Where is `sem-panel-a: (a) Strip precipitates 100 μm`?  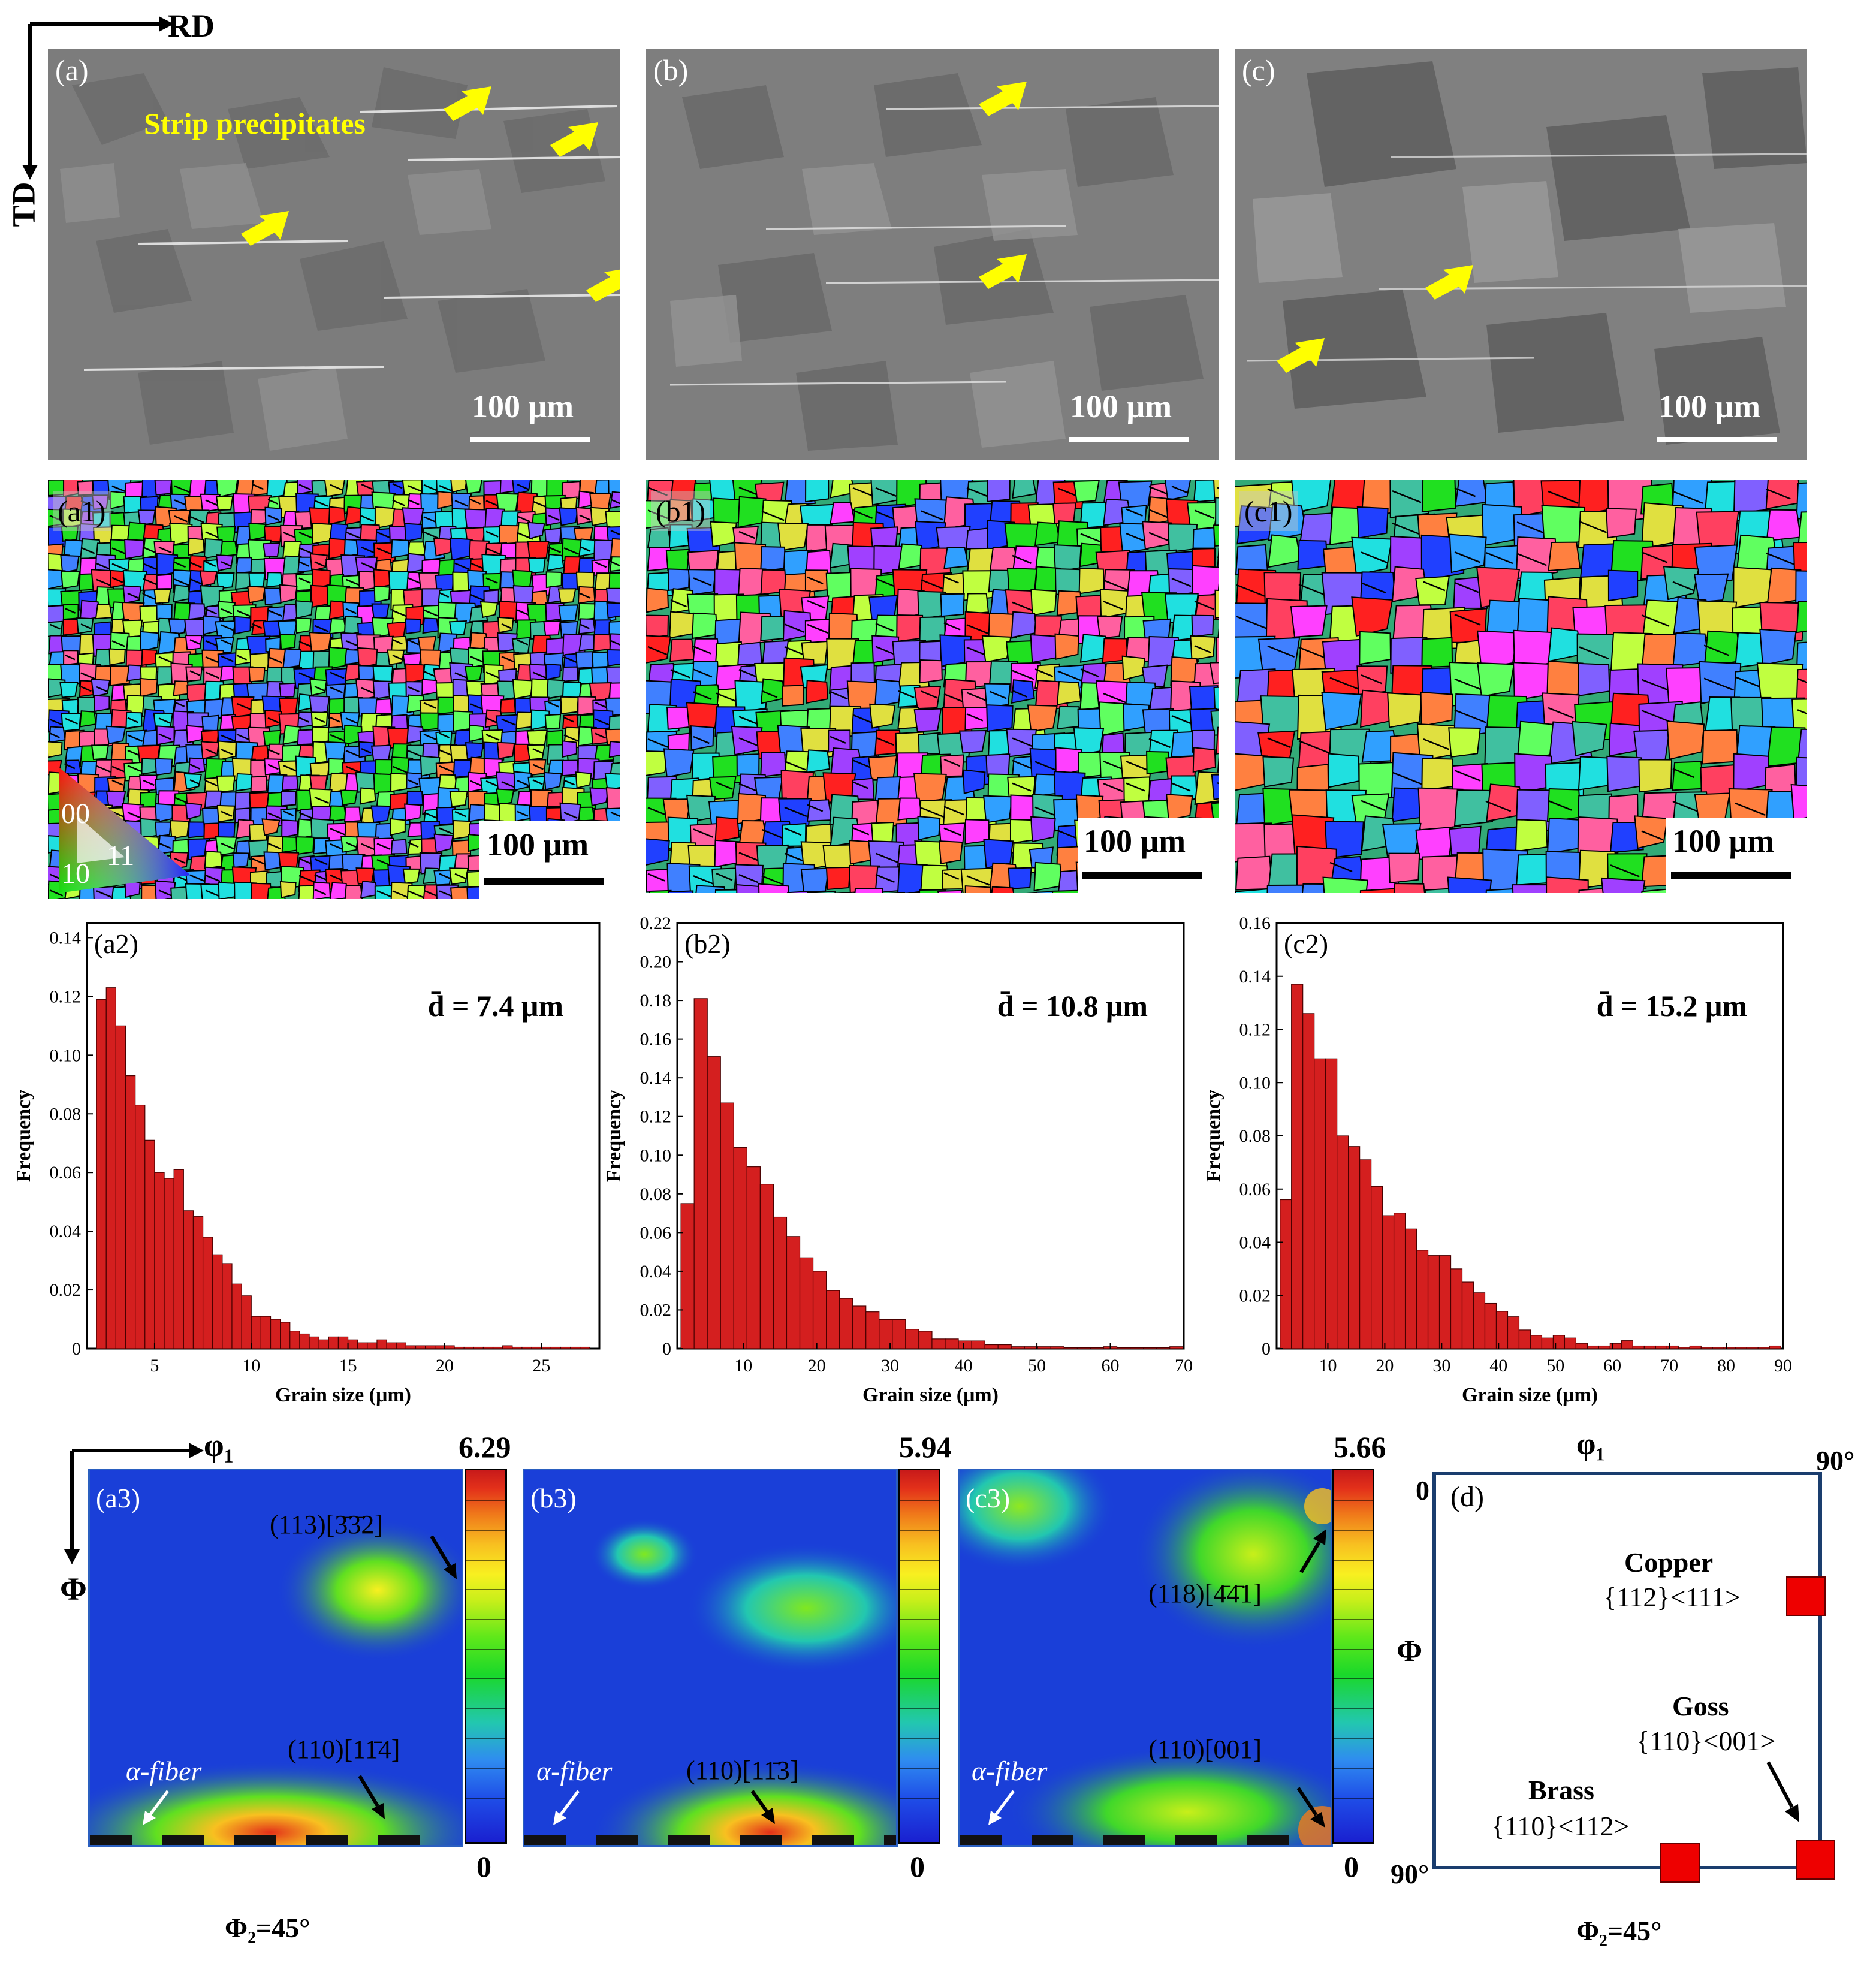
sem-panel-a: (a) Strip precipitates 100 μm is located at coordinates (334, 254).